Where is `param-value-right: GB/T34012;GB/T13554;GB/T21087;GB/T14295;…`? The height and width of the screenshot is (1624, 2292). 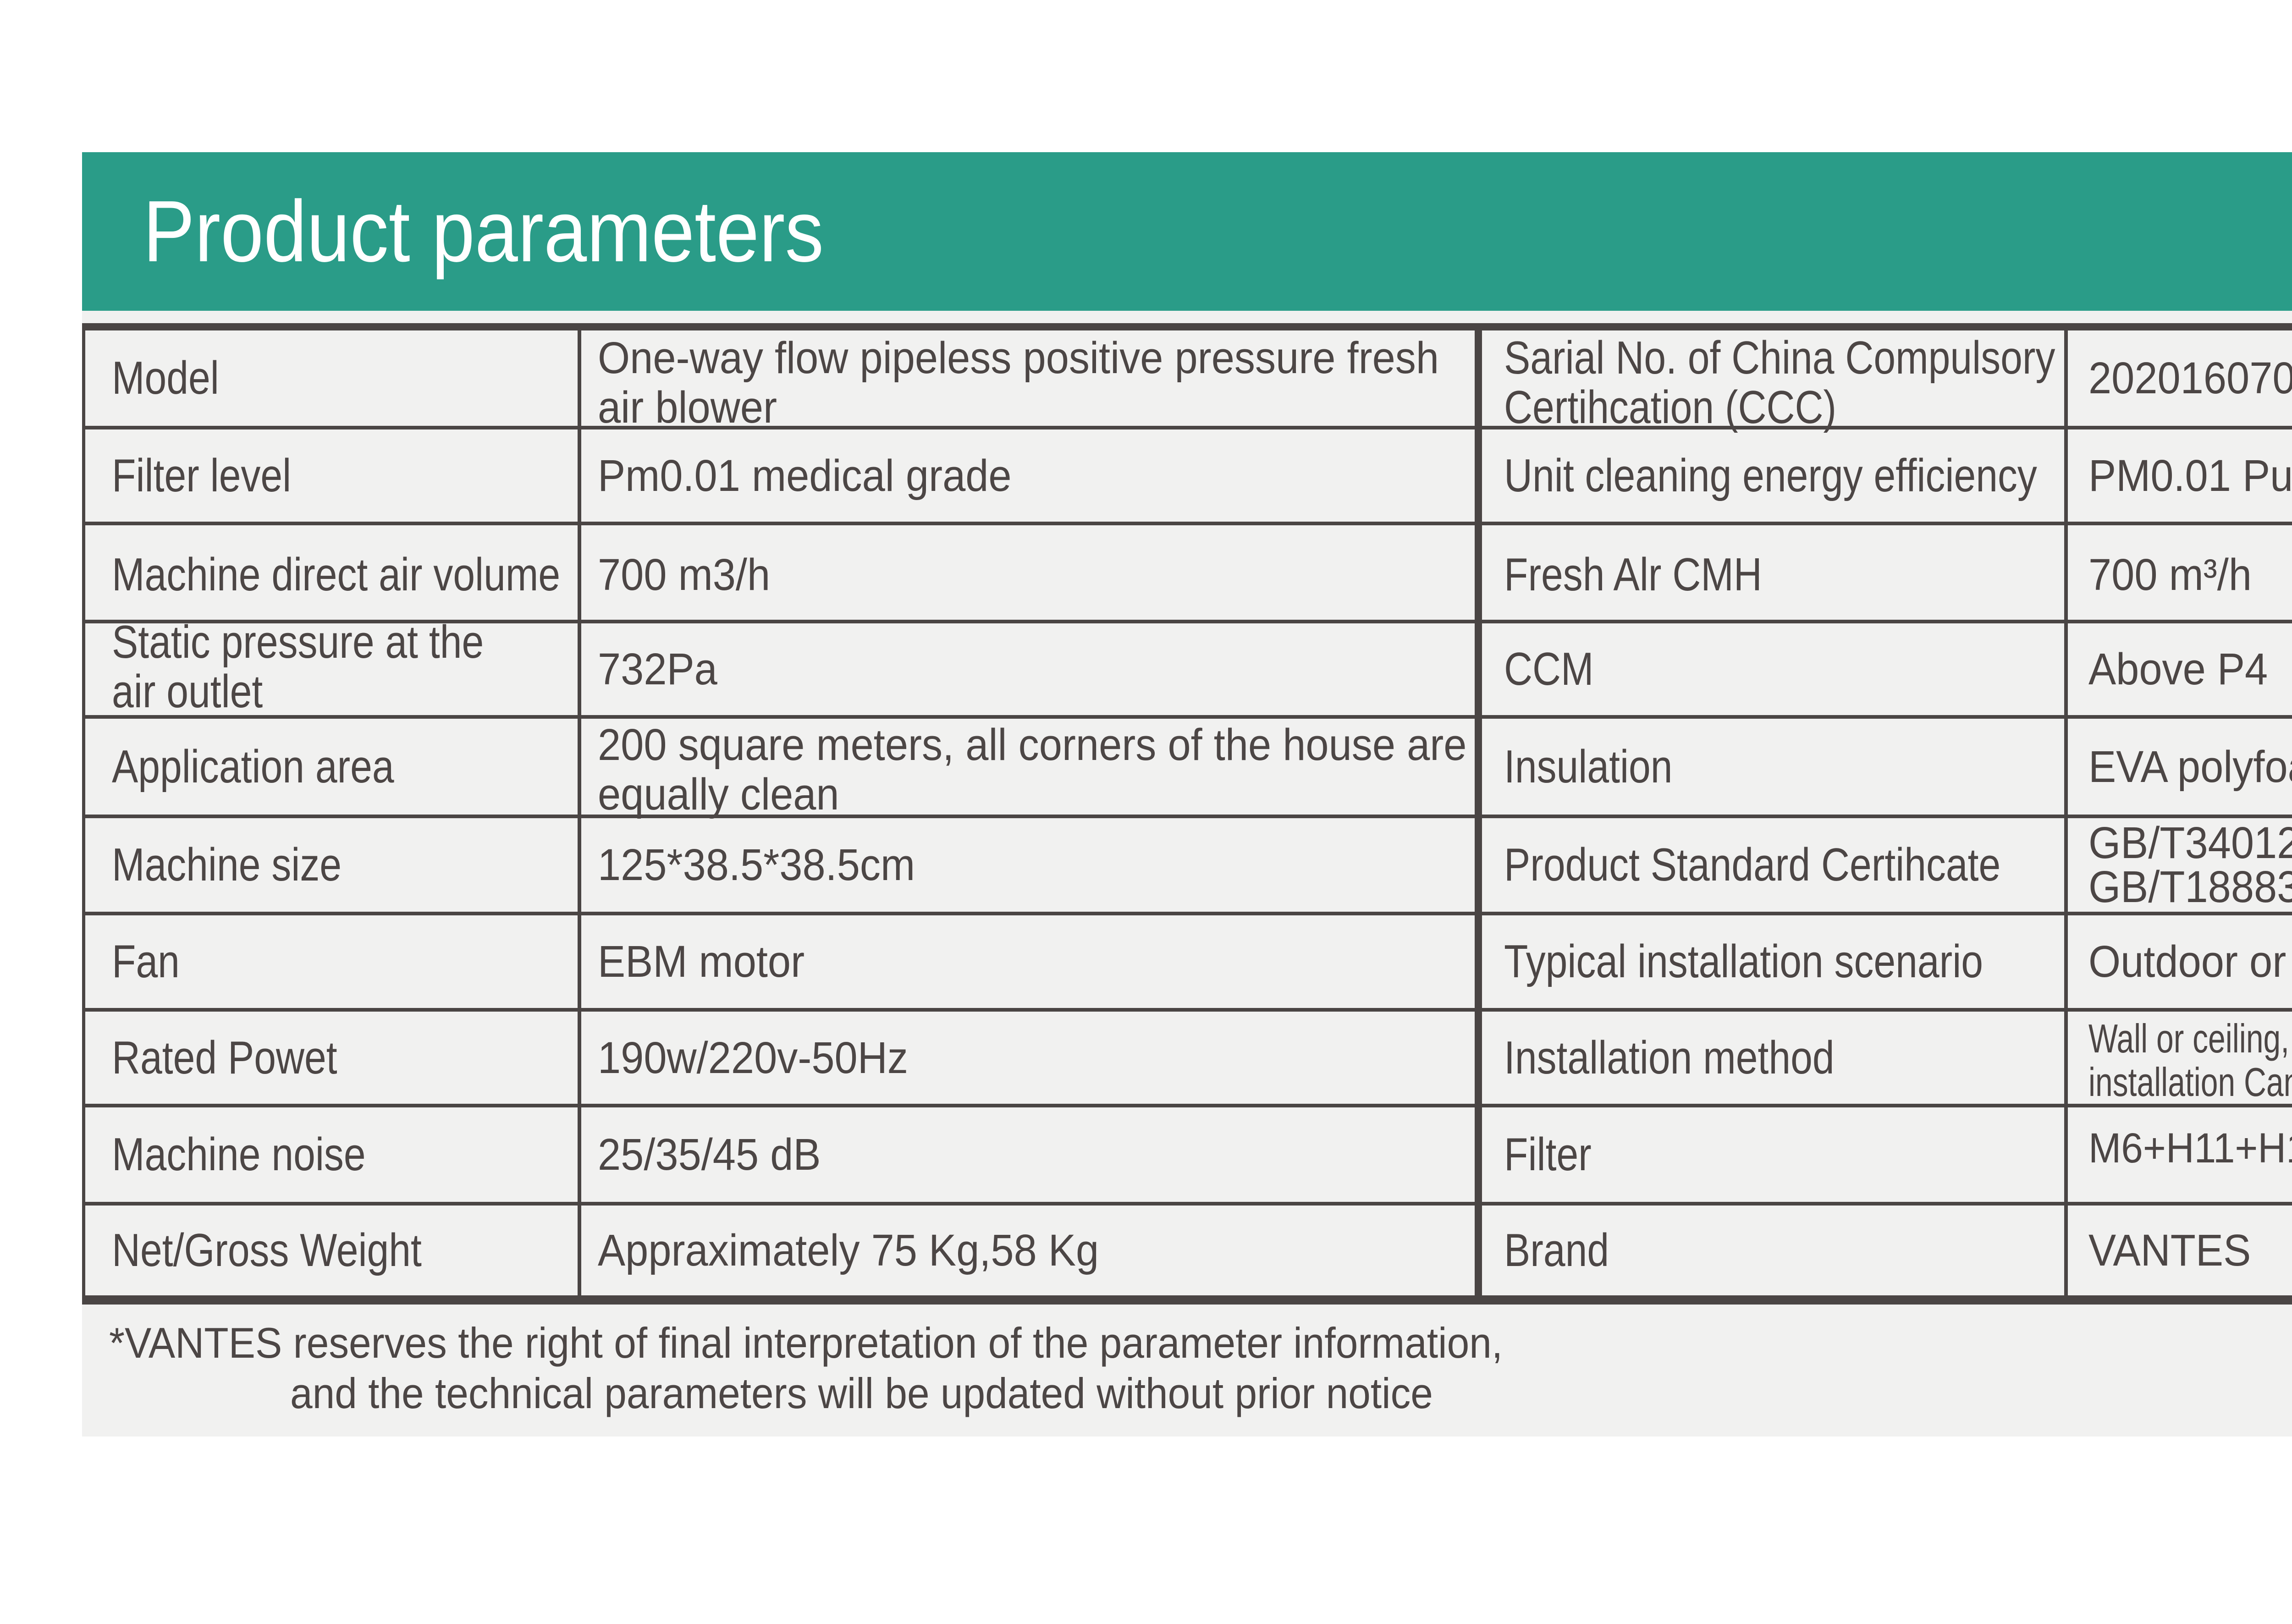 param-value-right: GB/T34012;GB/T13554;GB/T21087;GB/T14295;… is located at coordinates (2190, 865).